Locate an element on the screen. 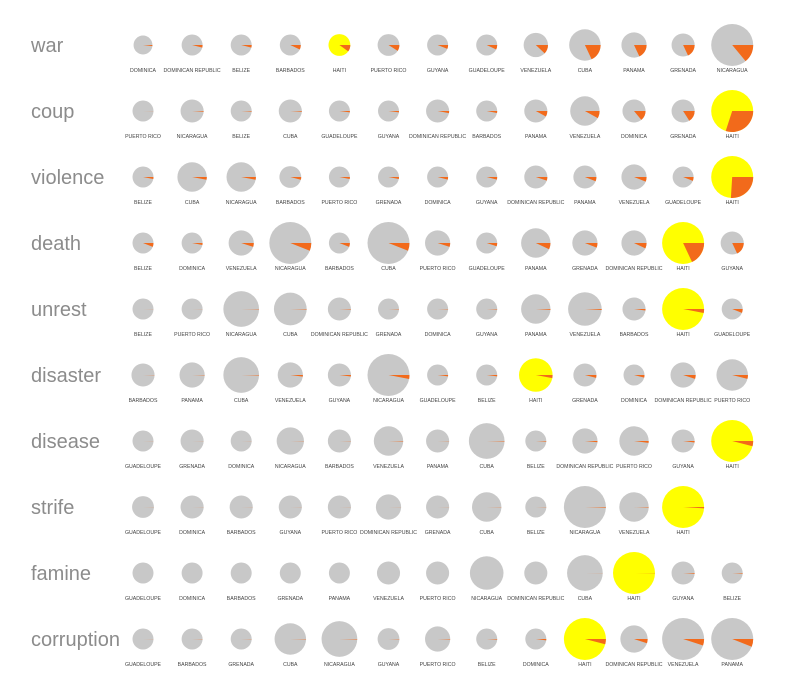 The image size is (800, 685). row-label: war is located at coordinates (47, 46).